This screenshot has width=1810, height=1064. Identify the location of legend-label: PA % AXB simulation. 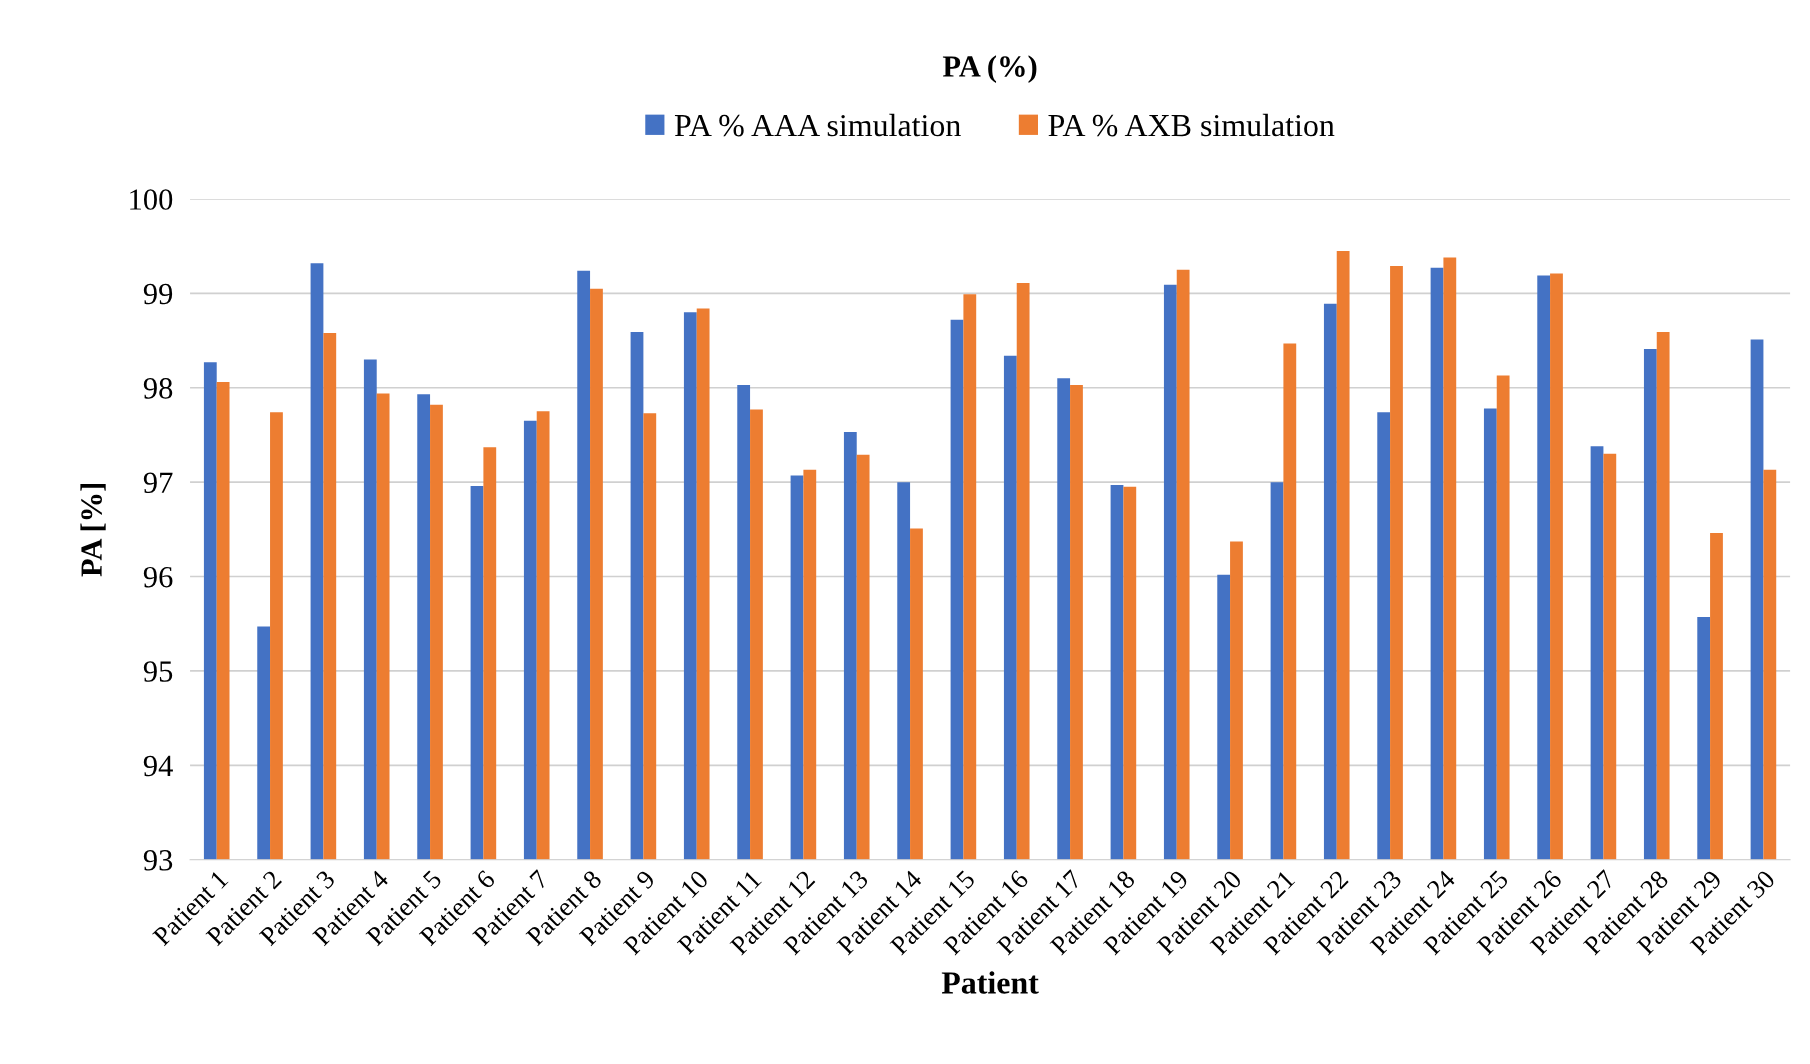
(1191, 125).